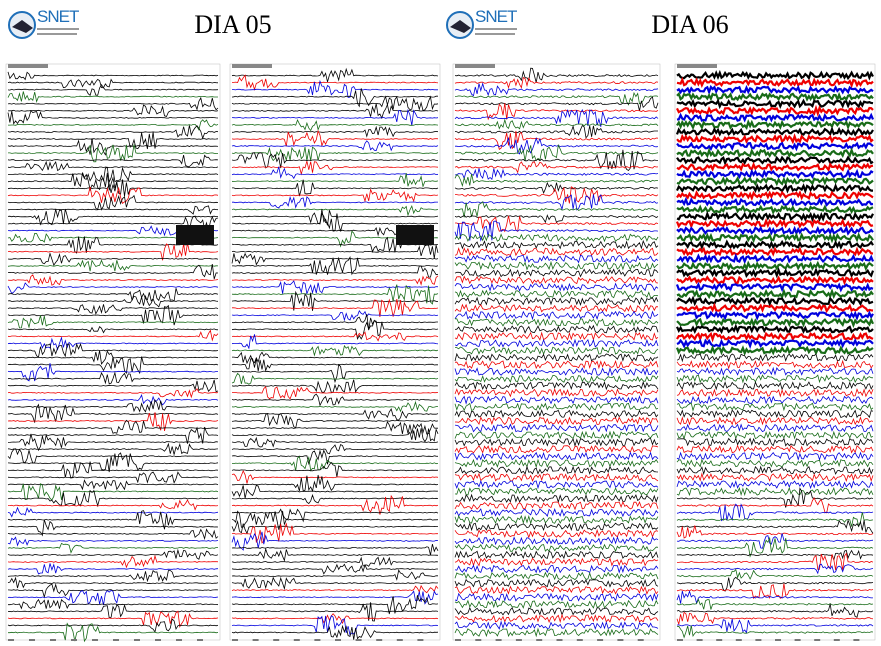 The width and height of the screenshot is (881, 646). What do you see at coordinates (58, 16) in the screenshot?
I see `logo-text: SNET` at bounding box center [58, 16].